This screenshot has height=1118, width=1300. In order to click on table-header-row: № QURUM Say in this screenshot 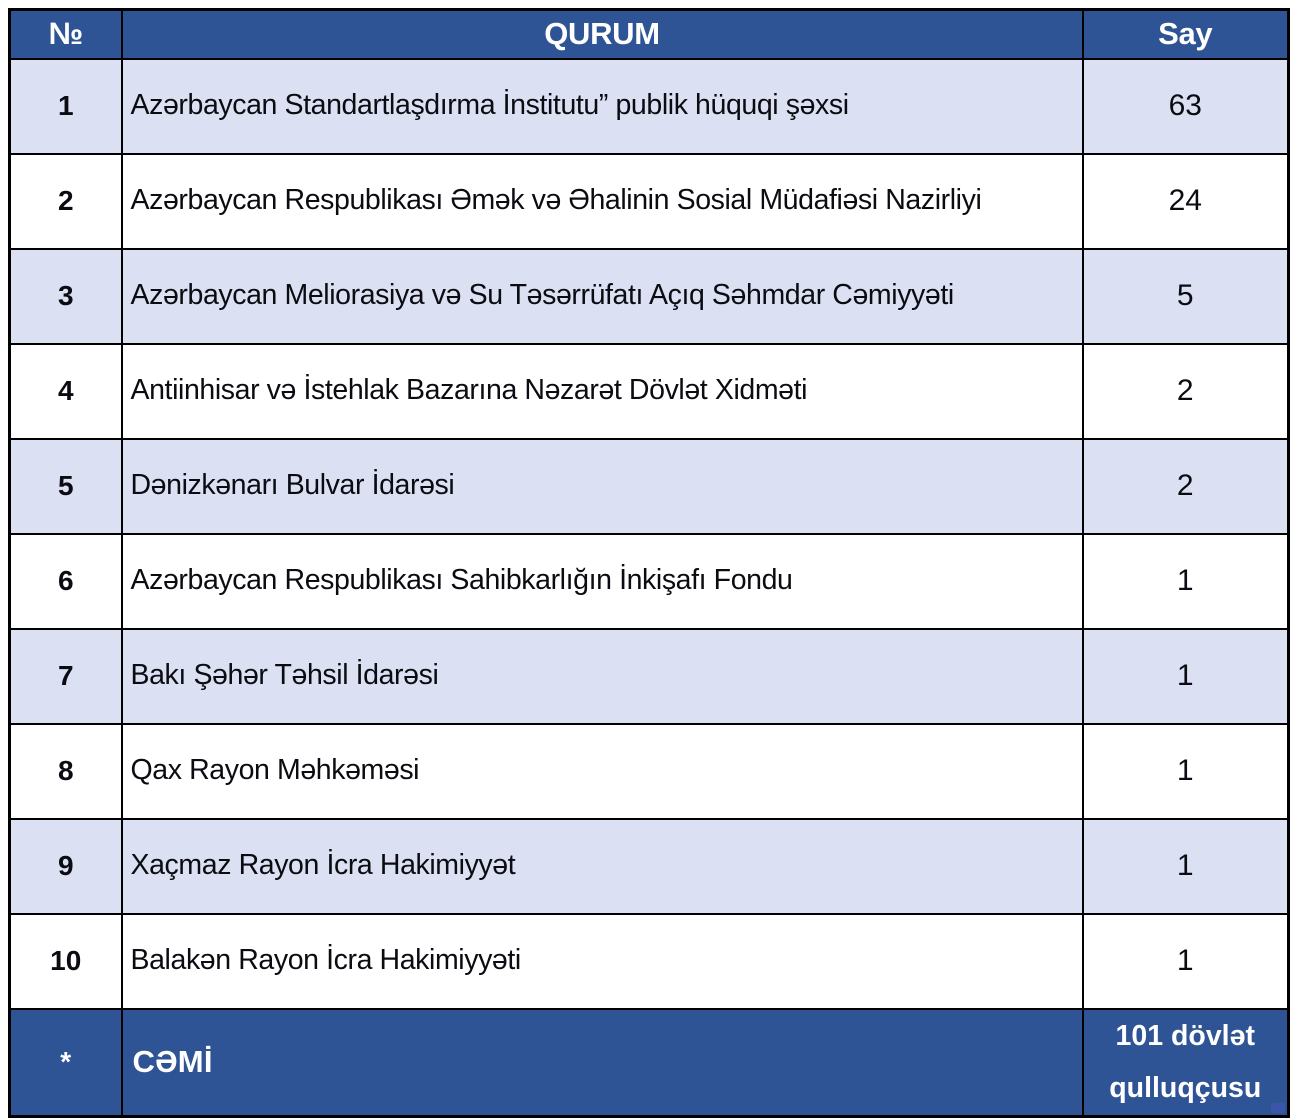, I will do `click(649, 34)`.